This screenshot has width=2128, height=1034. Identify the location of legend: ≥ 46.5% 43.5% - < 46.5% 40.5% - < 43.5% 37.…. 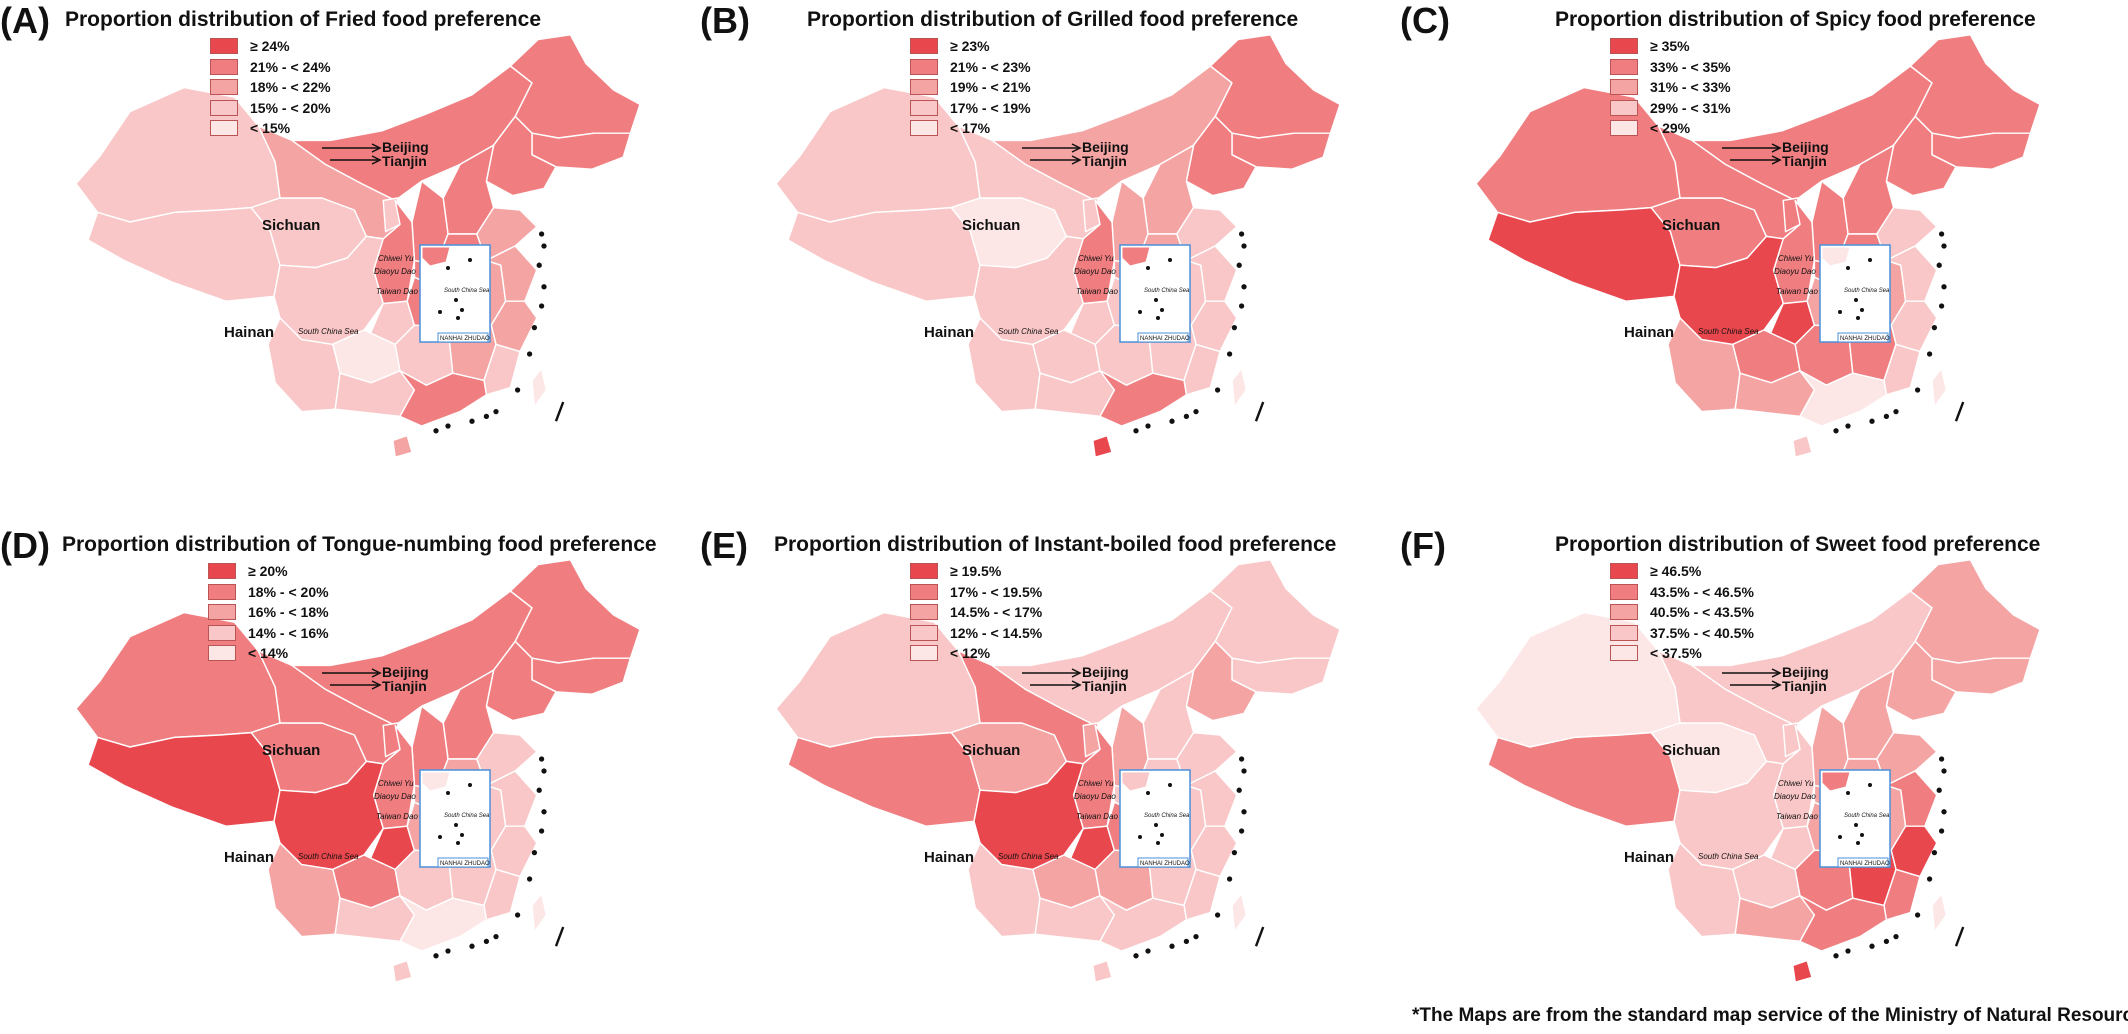
(1682, 612).